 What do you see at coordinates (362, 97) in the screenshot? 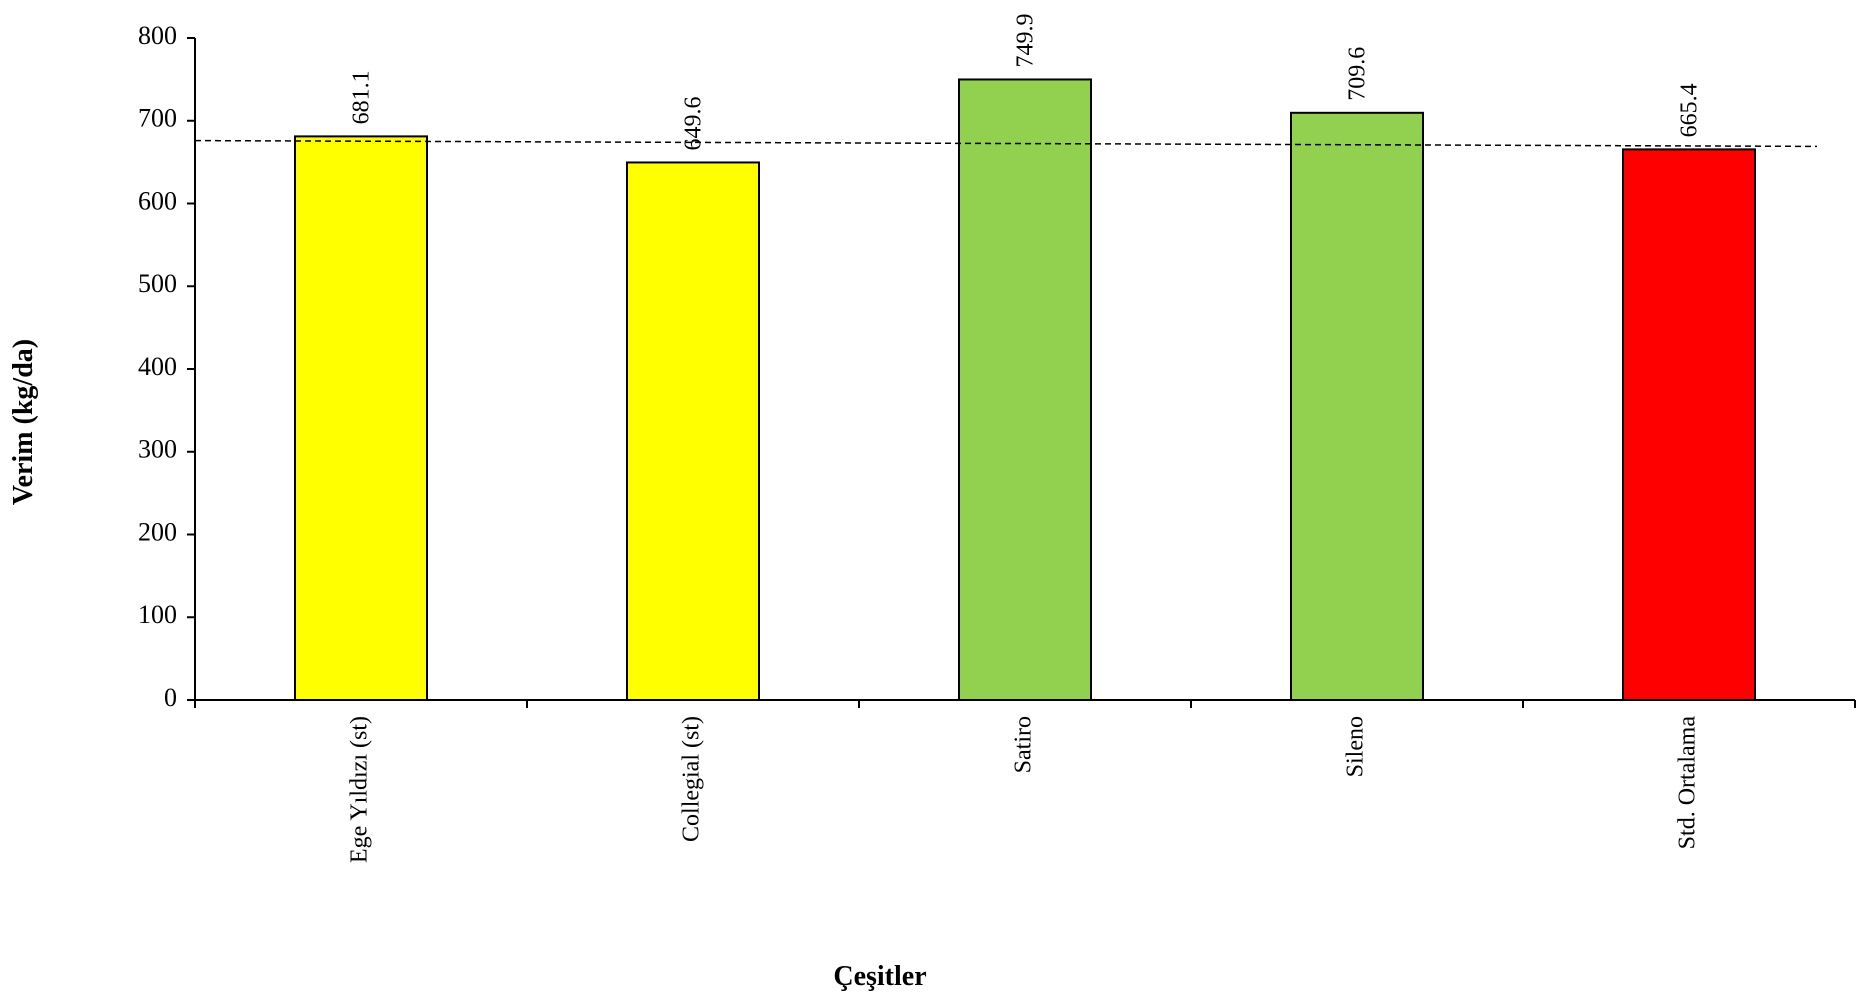
I see `data-label: 681.1` at bounding box center [362, 97].